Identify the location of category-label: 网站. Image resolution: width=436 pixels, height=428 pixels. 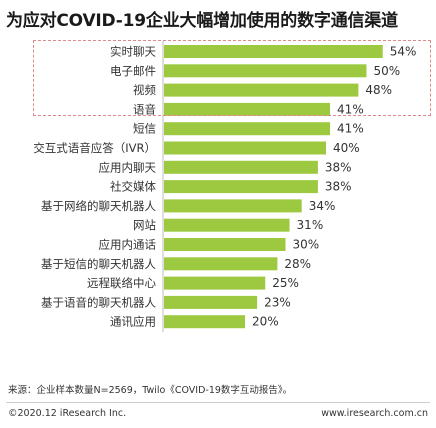
(144, 225).